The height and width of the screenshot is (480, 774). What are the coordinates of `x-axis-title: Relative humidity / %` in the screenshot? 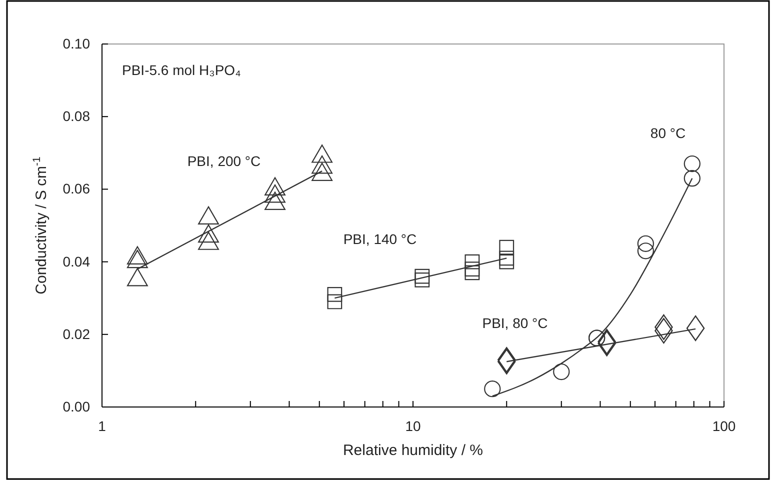 It's located at (413, 450).